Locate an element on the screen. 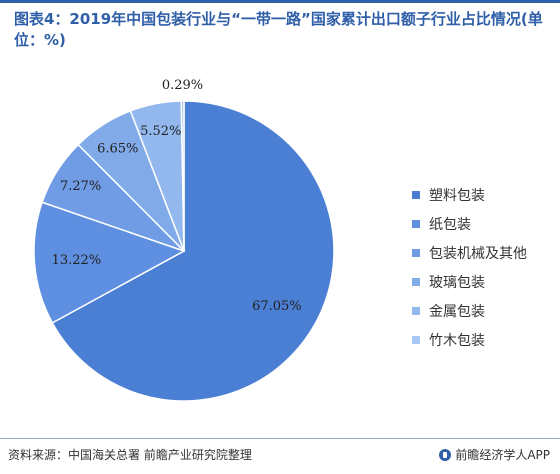 Image resolution: width=560 pixels, height=474 pixels. data-label-5: 5.52% is located at coordinates (160, 131).